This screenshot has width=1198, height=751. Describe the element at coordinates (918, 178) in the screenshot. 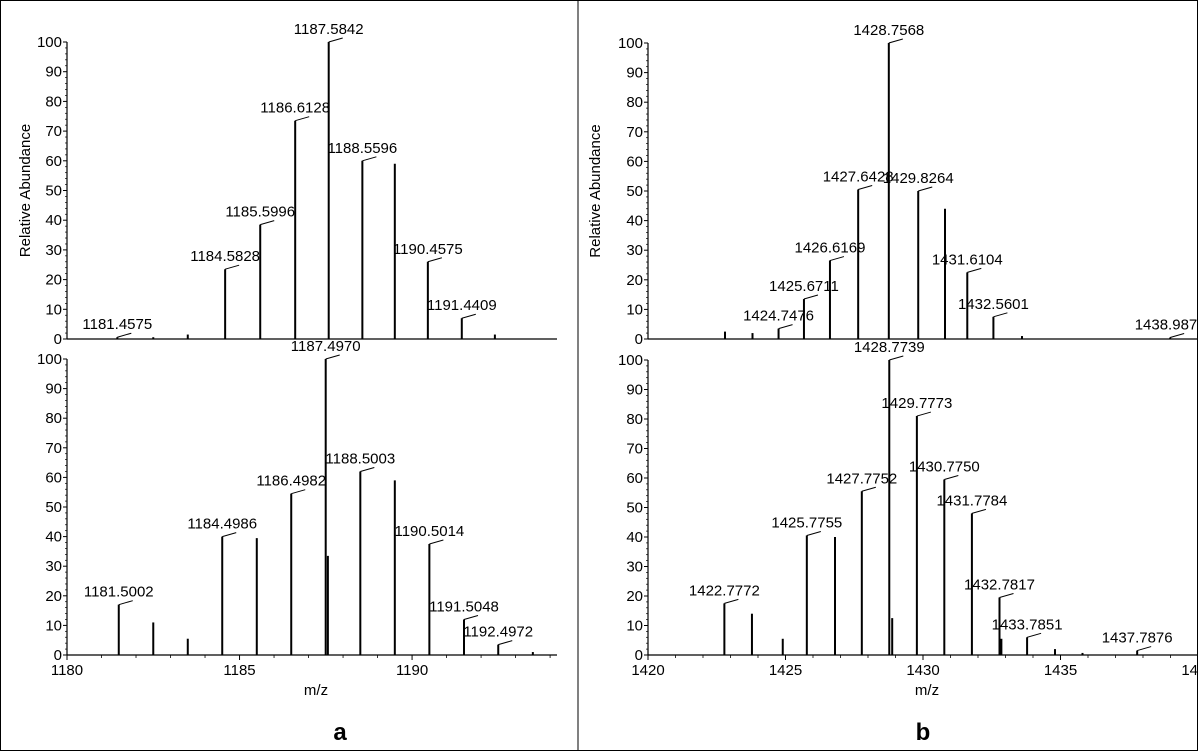

I see `peak-label: 1429.8264` at that location.